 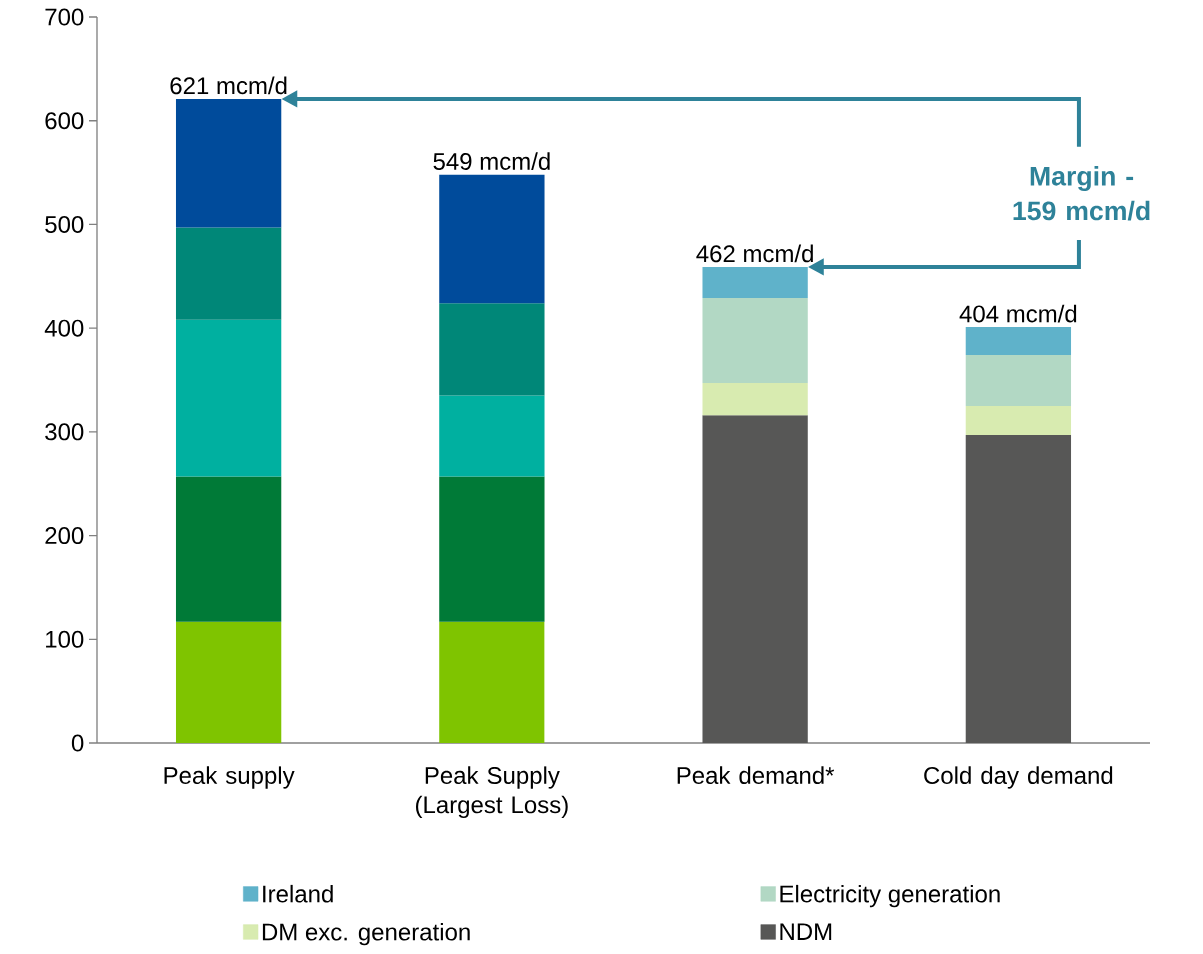 What do you see at coordinates (754, 253) in the screenshot?
I see `total-label: 462 mcm/d` at bounding box center [754, 253].